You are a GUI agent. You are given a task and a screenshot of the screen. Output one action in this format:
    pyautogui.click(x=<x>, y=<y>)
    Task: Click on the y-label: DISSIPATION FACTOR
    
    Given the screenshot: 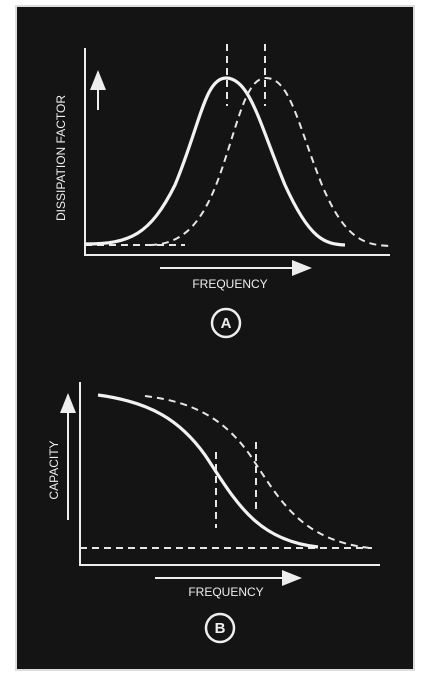 What is the action you would take?
    pyautogui.click(x=61, y=158)
    